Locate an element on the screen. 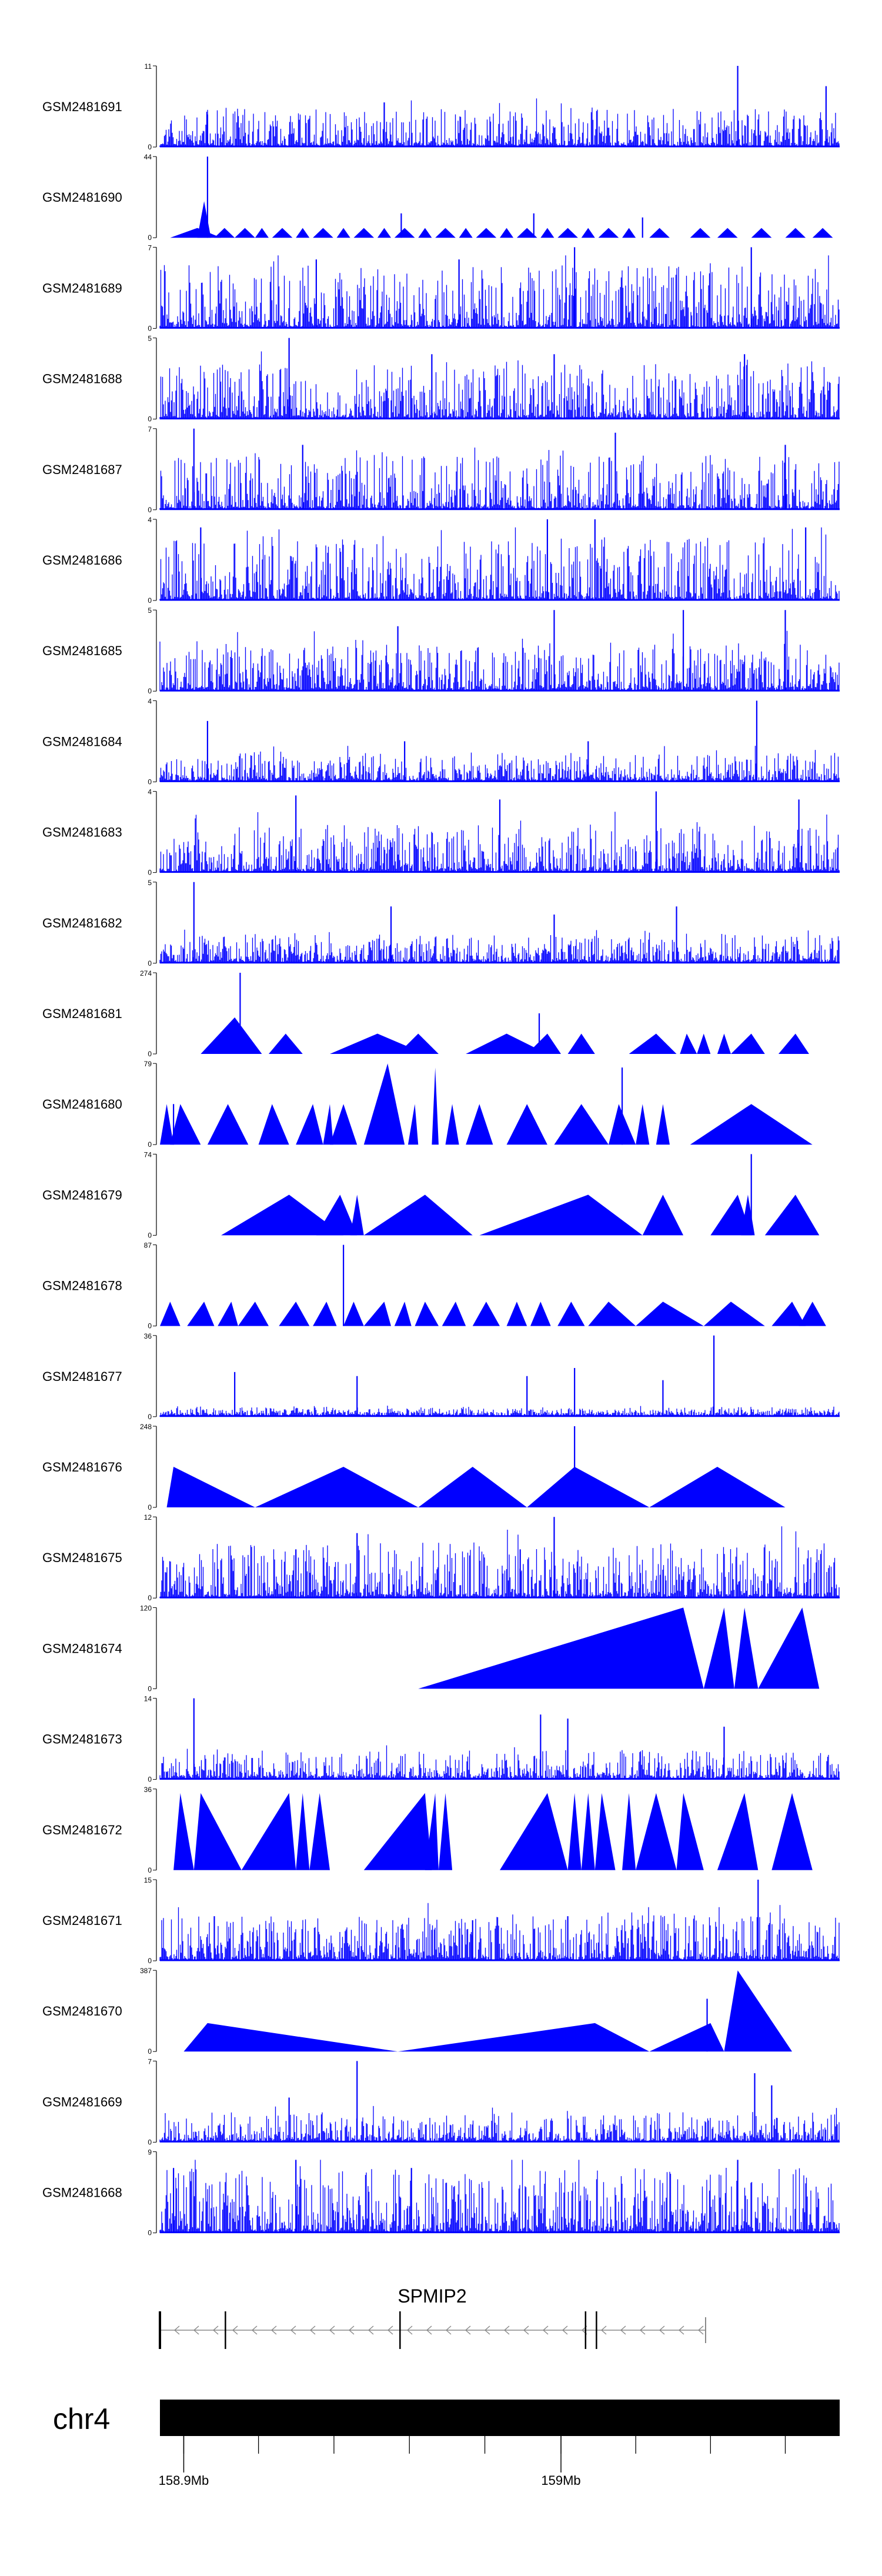 This screenshot has height=2576, width=882. track-GSM2481685: GSM2481685 5 0 is located at coordinates (441, 650).